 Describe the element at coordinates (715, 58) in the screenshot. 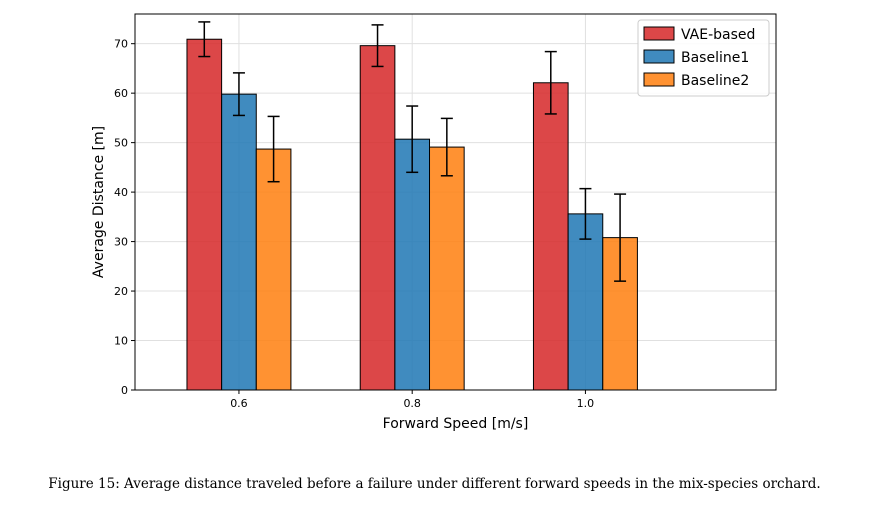

I see `legend-label: Baseline1` at that location.